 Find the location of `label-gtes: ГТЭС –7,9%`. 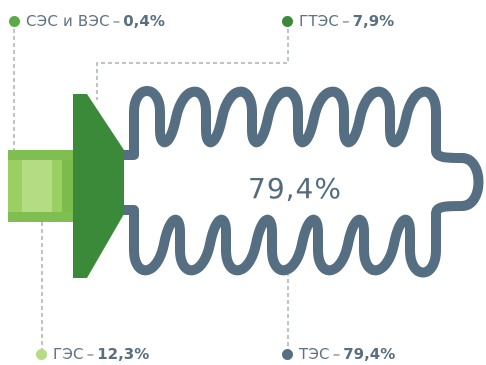

label-gtes: ГТЭС –7,9% is located at coordinates (338, 21).